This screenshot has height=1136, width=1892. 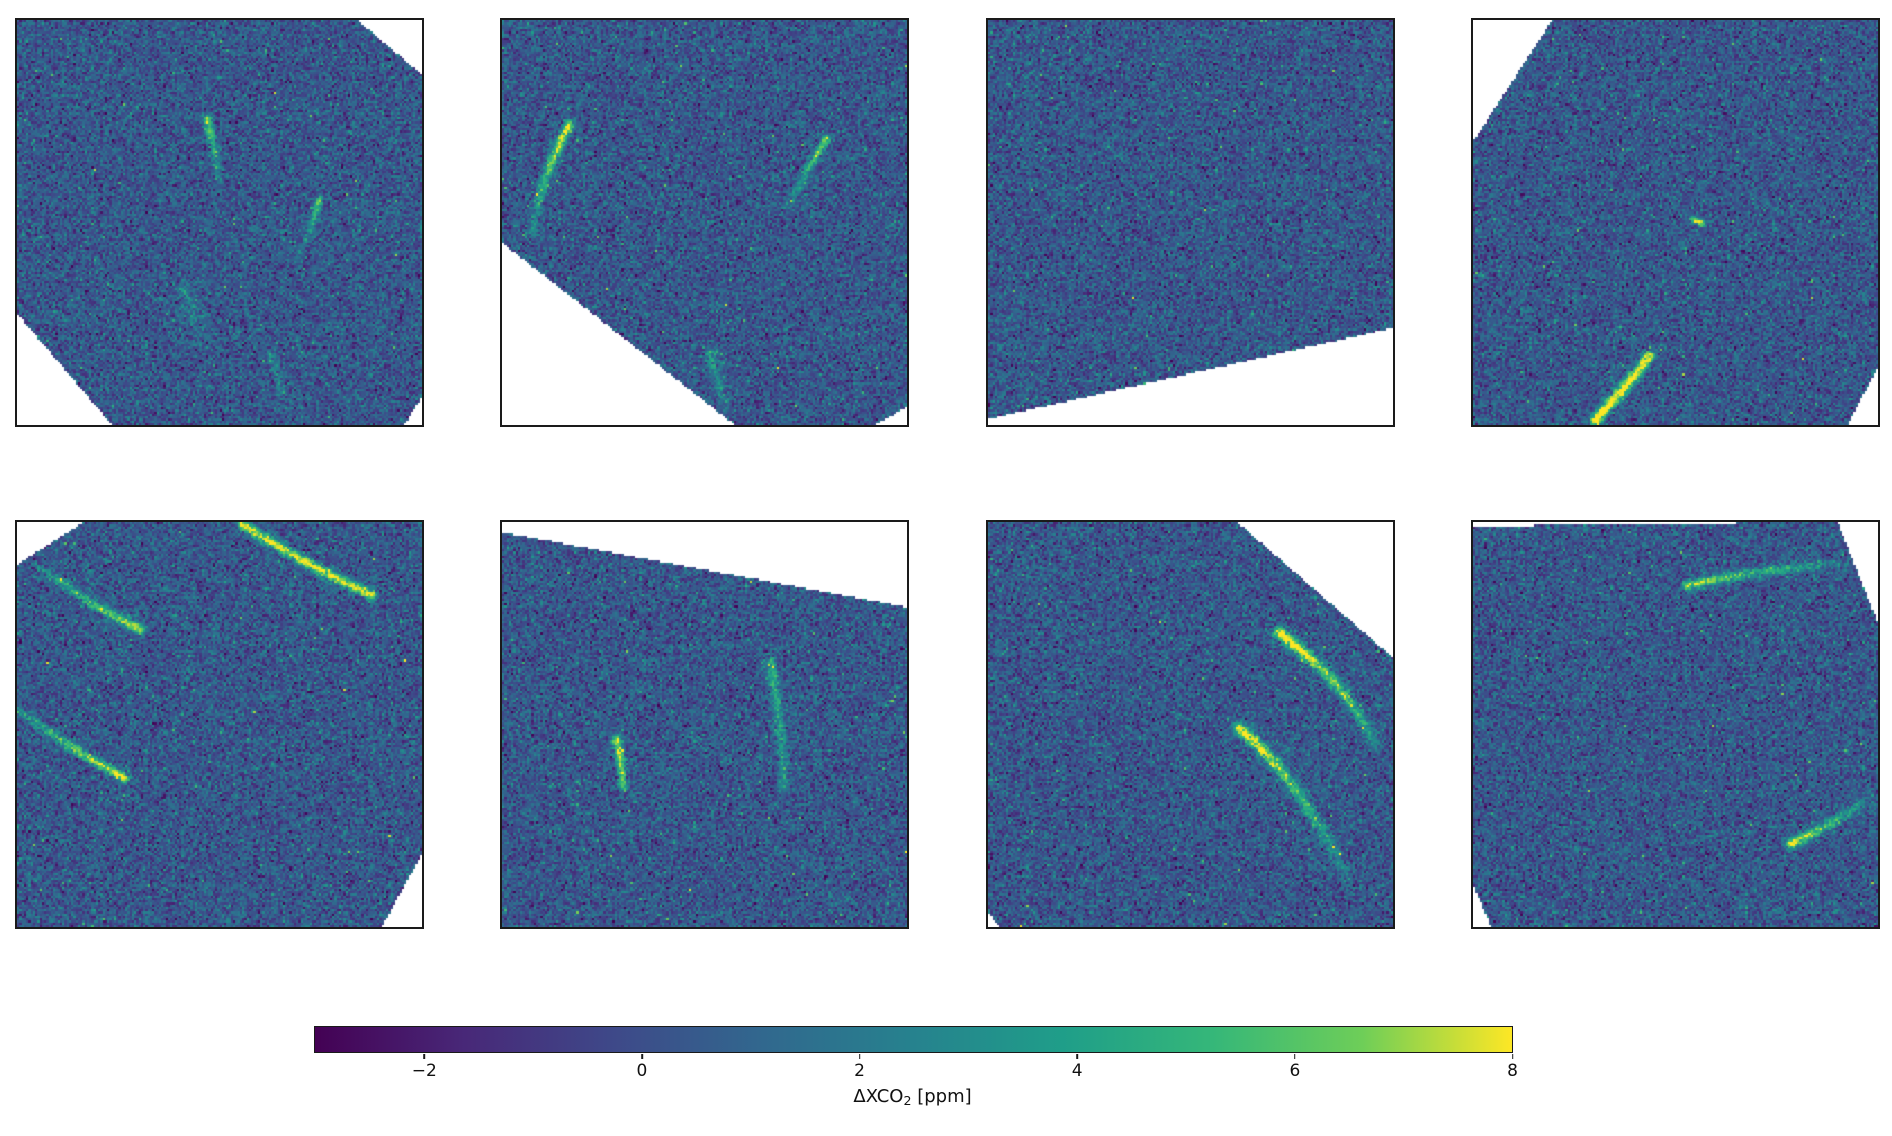 What do you see at coordinates (1295, 1071) in the screenshot?
I see `colorbar-tick-label: 6` at bounding box center [1295, 1071].